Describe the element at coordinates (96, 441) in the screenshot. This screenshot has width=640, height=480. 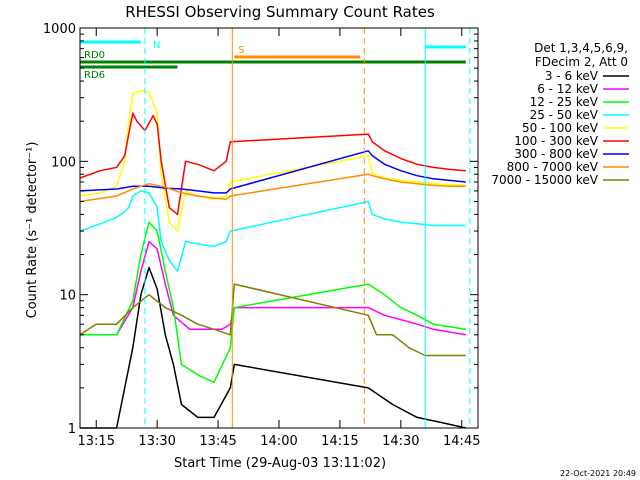
I see `x-tick-label: 13:15` at that location.